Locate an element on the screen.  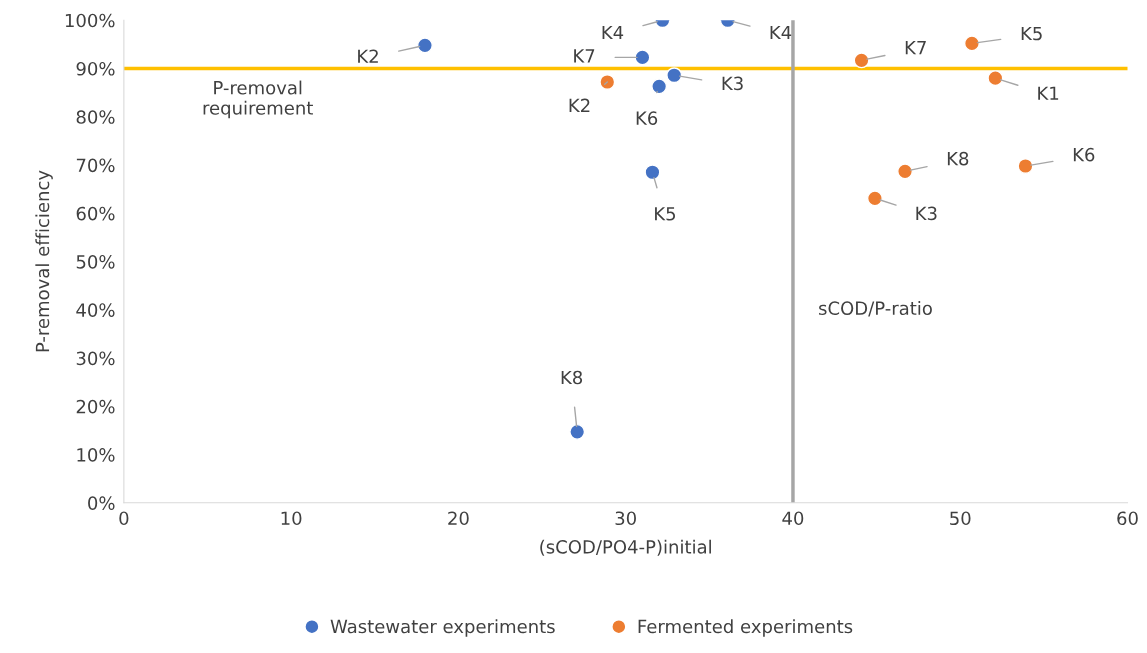
x-tick-label: 0 is located at coordinates (124, 518).